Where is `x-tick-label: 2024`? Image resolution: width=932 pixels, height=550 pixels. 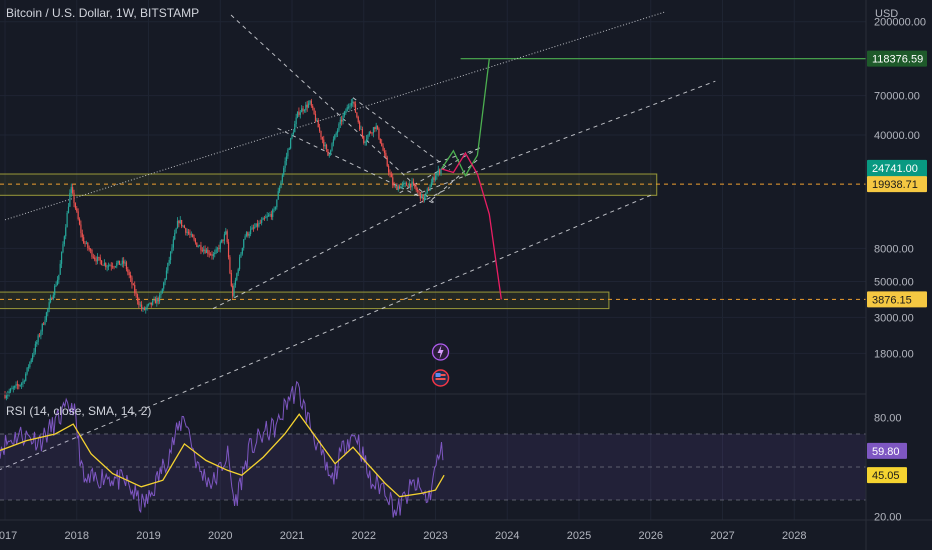 x-tick-label: 2024 is located at coordinates (507, 536).